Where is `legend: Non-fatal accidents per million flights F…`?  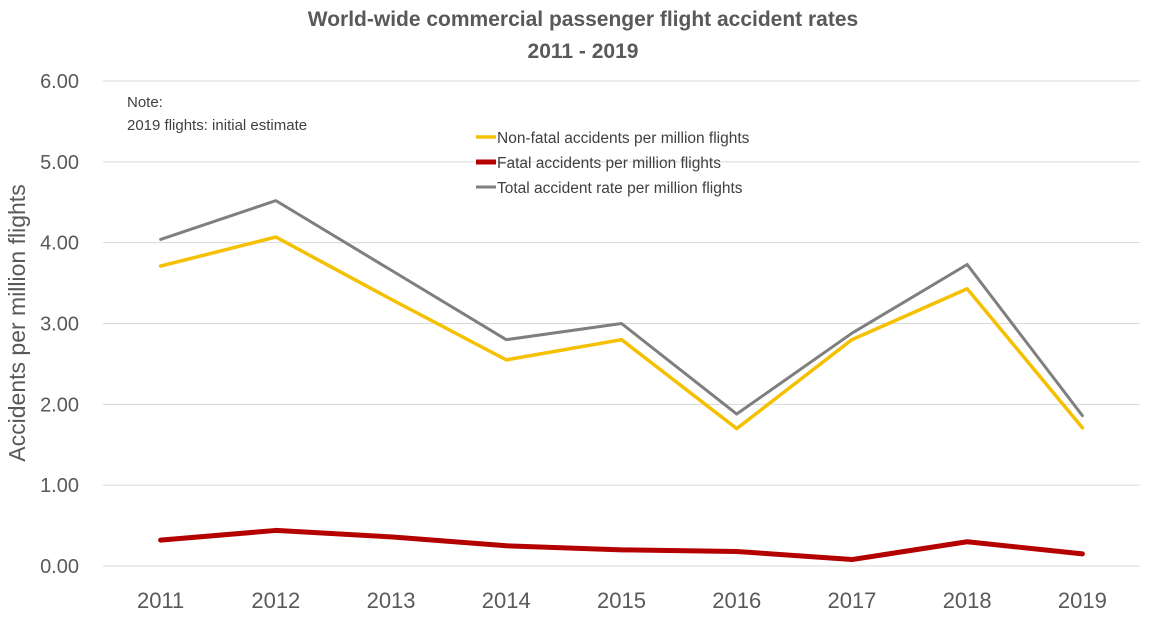
legend: Non-fatal accidents per million flights F… is located at coordinates (613, 163).